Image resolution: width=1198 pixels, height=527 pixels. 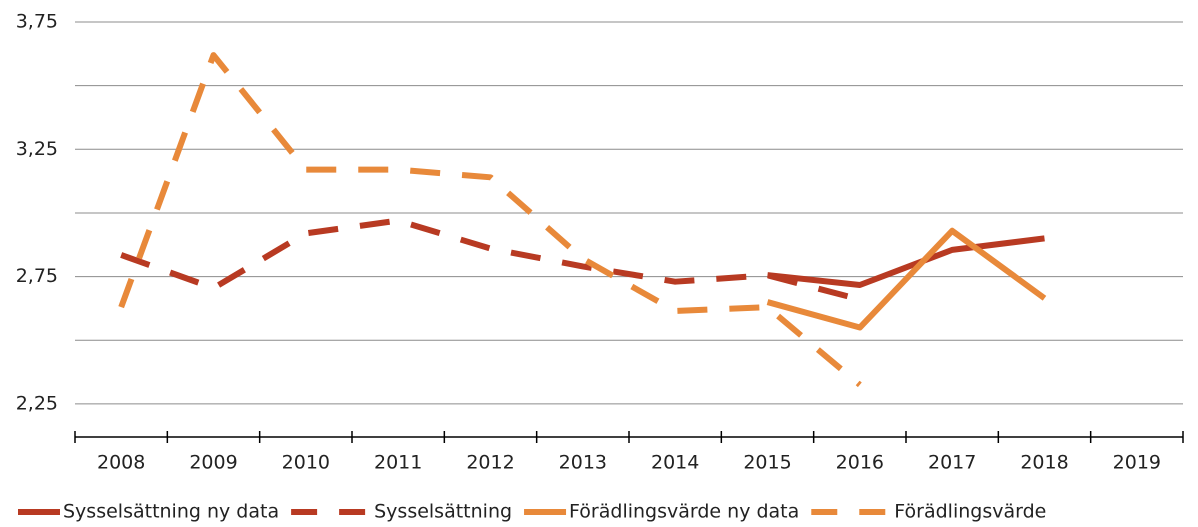 What do you see at coordinates (398, 463) in the screenshot?
I see `x-tick-label: 2011` at bounding box center [398, 463].